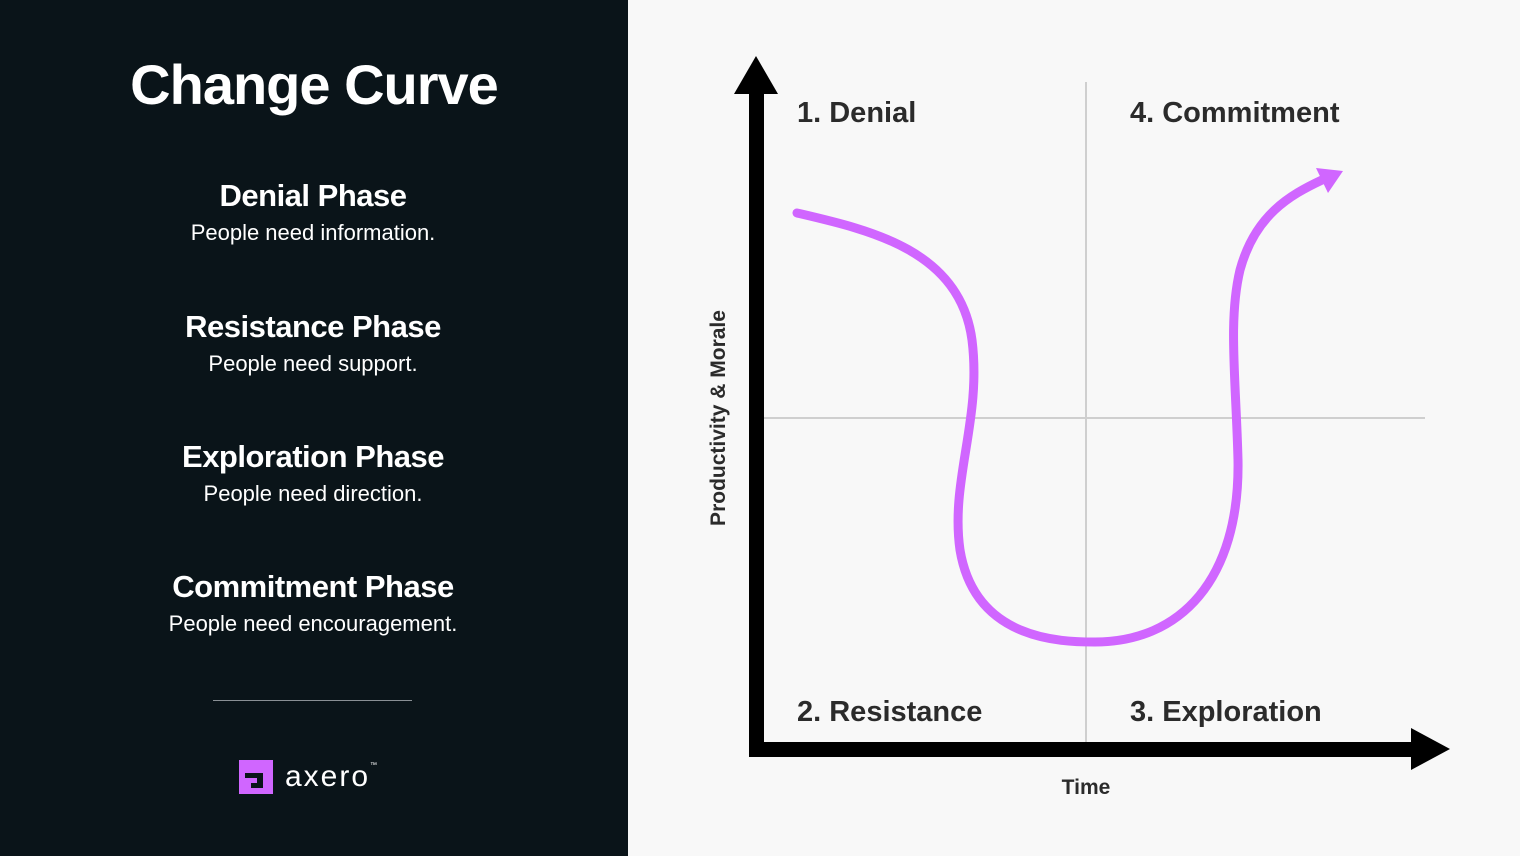 This screenshot has width=1520, height=856. I want to click on quadrant-label-resistance: 2. Resistance, so click(889, 712).